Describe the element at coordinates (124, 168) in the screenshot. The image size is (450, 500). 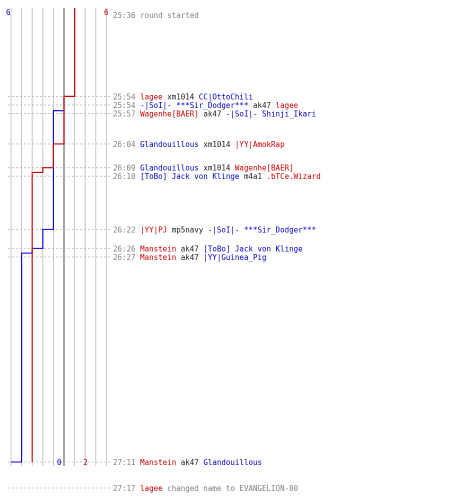
I see `event-time: 26:09` at that location.